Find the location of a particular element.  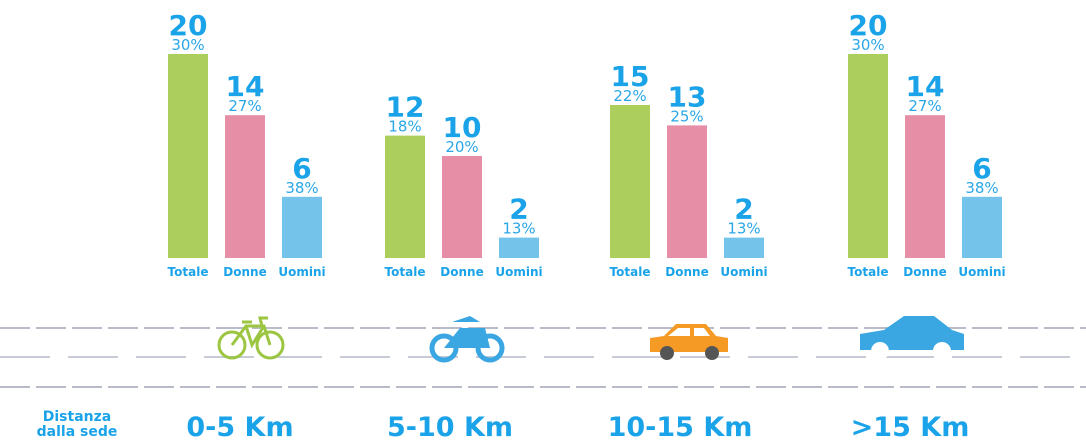

bicycle-icon is located at coordinates (251, 338).